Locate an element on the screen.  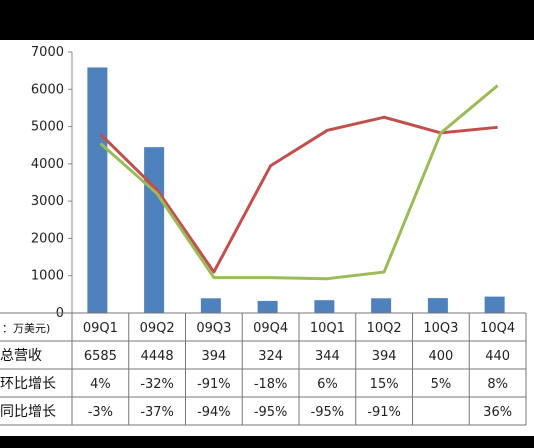
table-row-label: 同比增长 is located at coordinates (28, 412).